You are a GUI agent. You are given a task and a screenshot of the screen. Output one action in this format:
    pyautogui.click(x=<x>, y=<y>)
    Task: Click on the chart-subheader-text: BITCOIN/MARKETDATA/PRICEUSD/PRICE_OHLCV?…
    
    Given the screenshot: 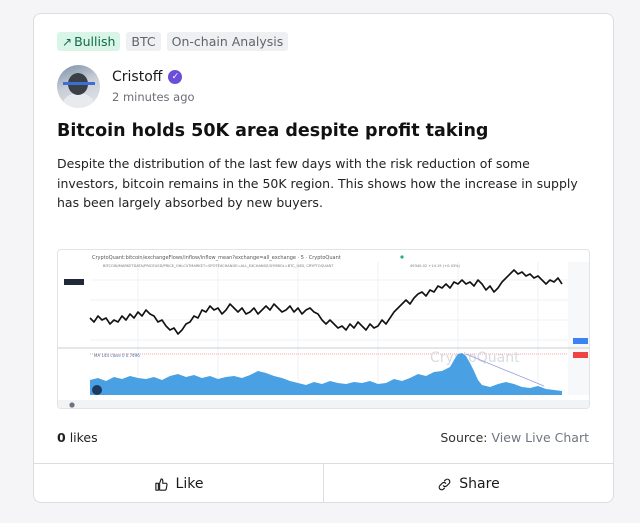 What is the action you would take?
    pyautogui.click(x=218, y=266)
    